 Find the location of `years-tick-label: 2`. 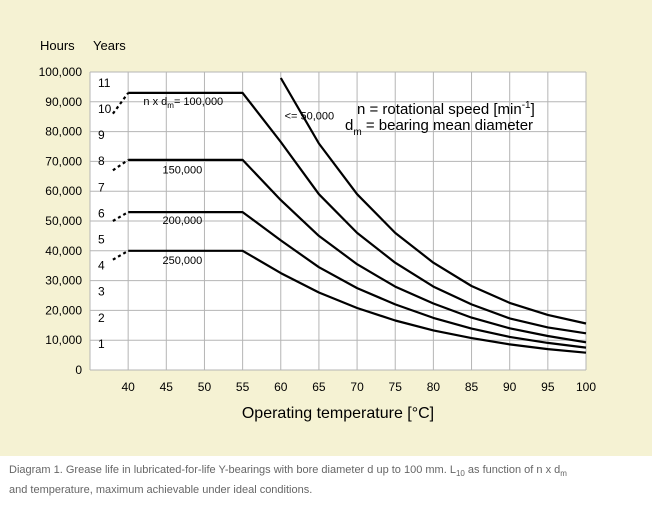

years-tick-label: 2 is located at coordinates (101, 318).